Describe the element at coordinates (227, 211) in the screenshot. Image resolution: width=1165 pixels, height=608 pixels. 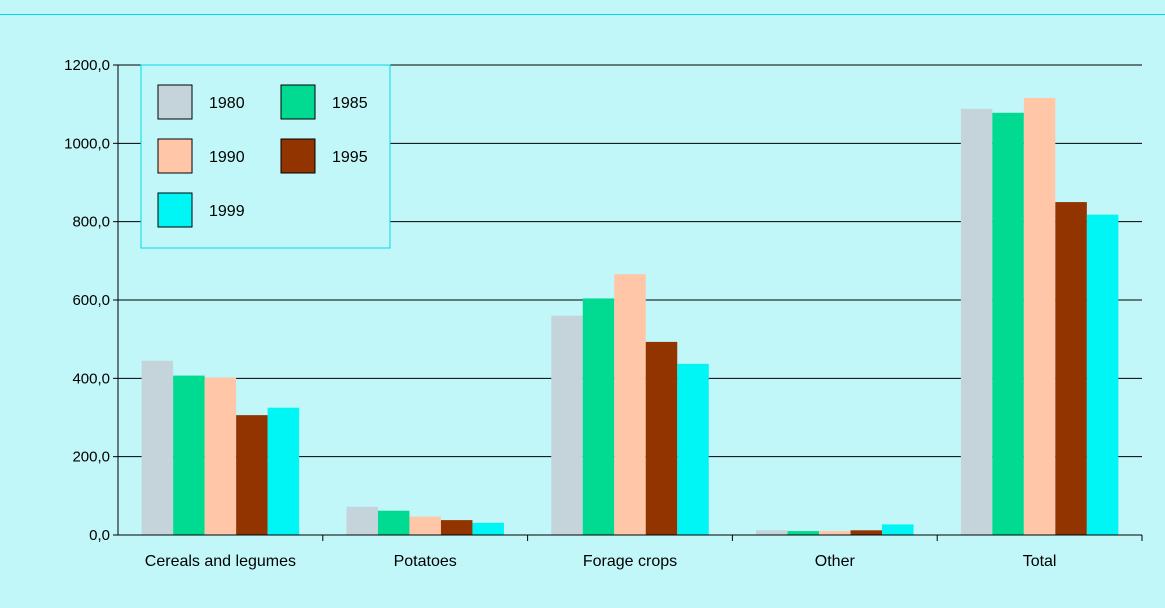
I see `legend-label-1999: 1999` at that location.